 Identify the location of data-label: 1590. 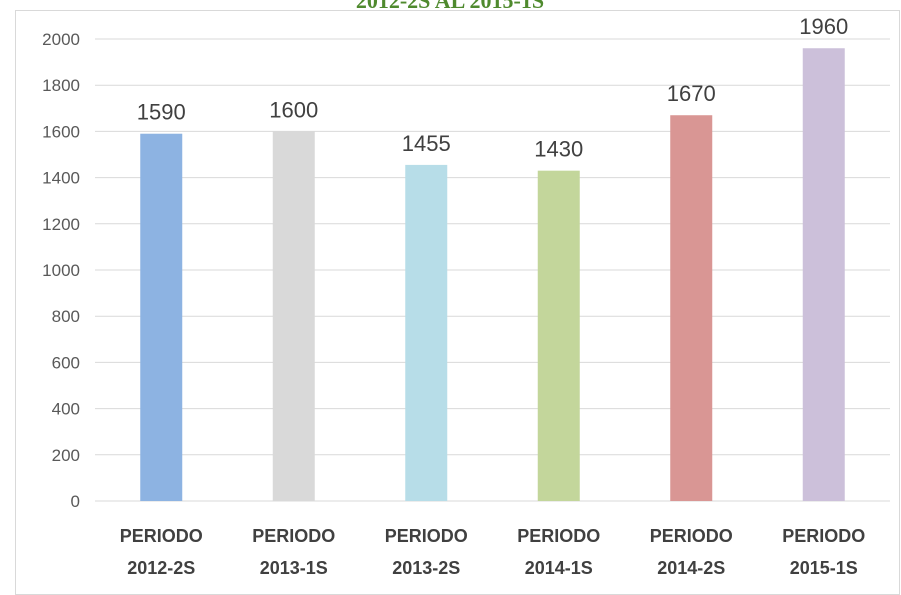
(161, 112).